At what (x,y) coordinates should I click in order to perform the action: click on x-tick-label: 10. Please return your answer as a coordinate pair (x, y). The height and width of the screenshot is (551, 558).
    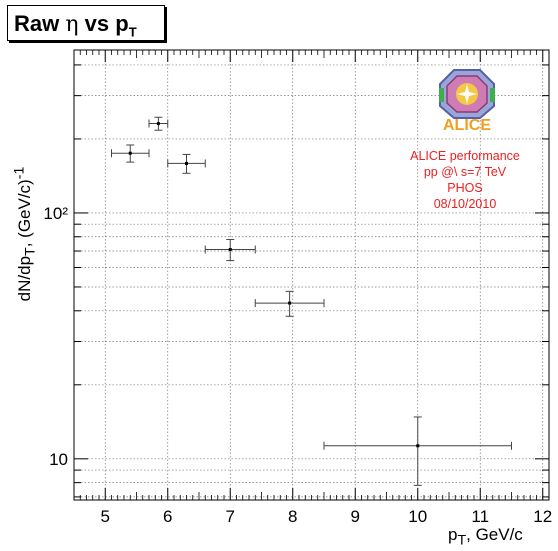
    Looking at the image, I should click on (417, 516).